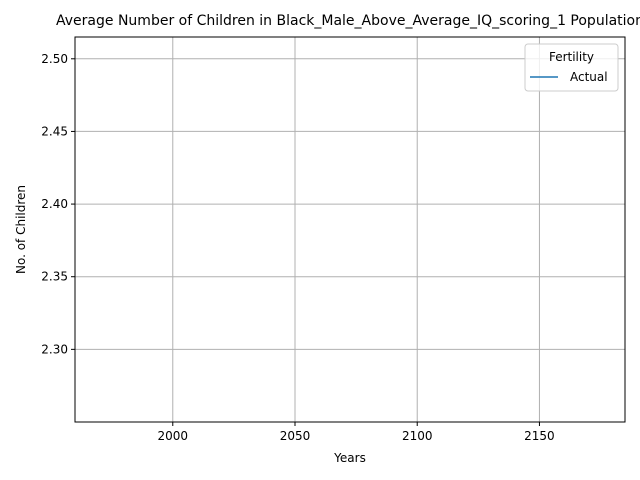 Image resolution: width=640 pixels, height=480 pixels. I want to click on x-tick-label: 2000, so click(173, 436).